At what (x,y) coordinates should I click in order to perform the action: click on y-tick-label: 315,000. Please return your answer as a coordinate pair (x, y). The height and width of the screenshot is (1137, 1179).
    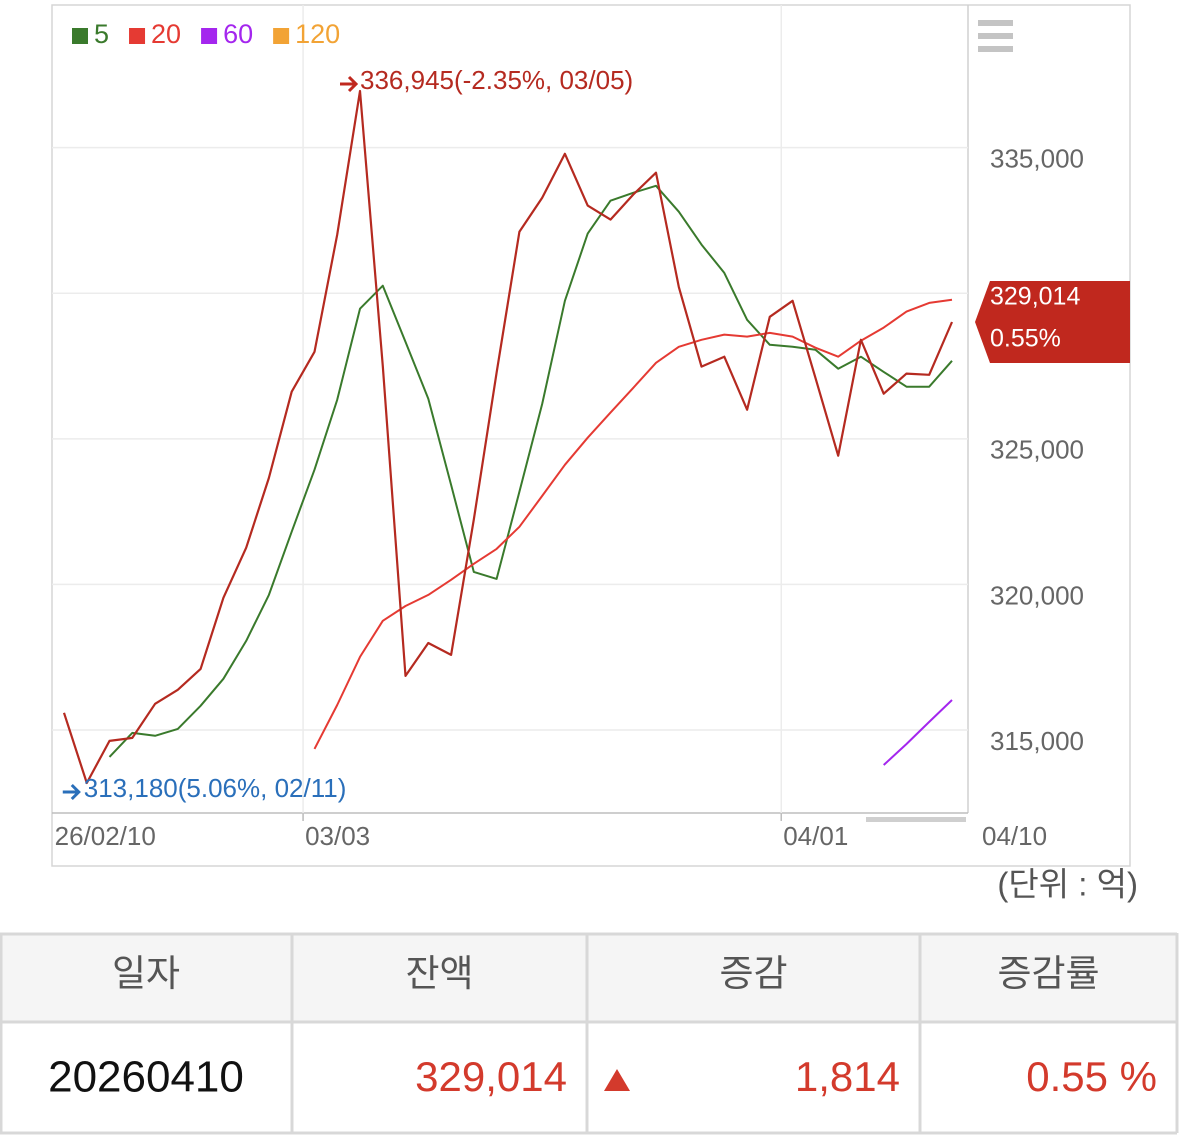
    Looking at the image, I should click on (1037, 741).